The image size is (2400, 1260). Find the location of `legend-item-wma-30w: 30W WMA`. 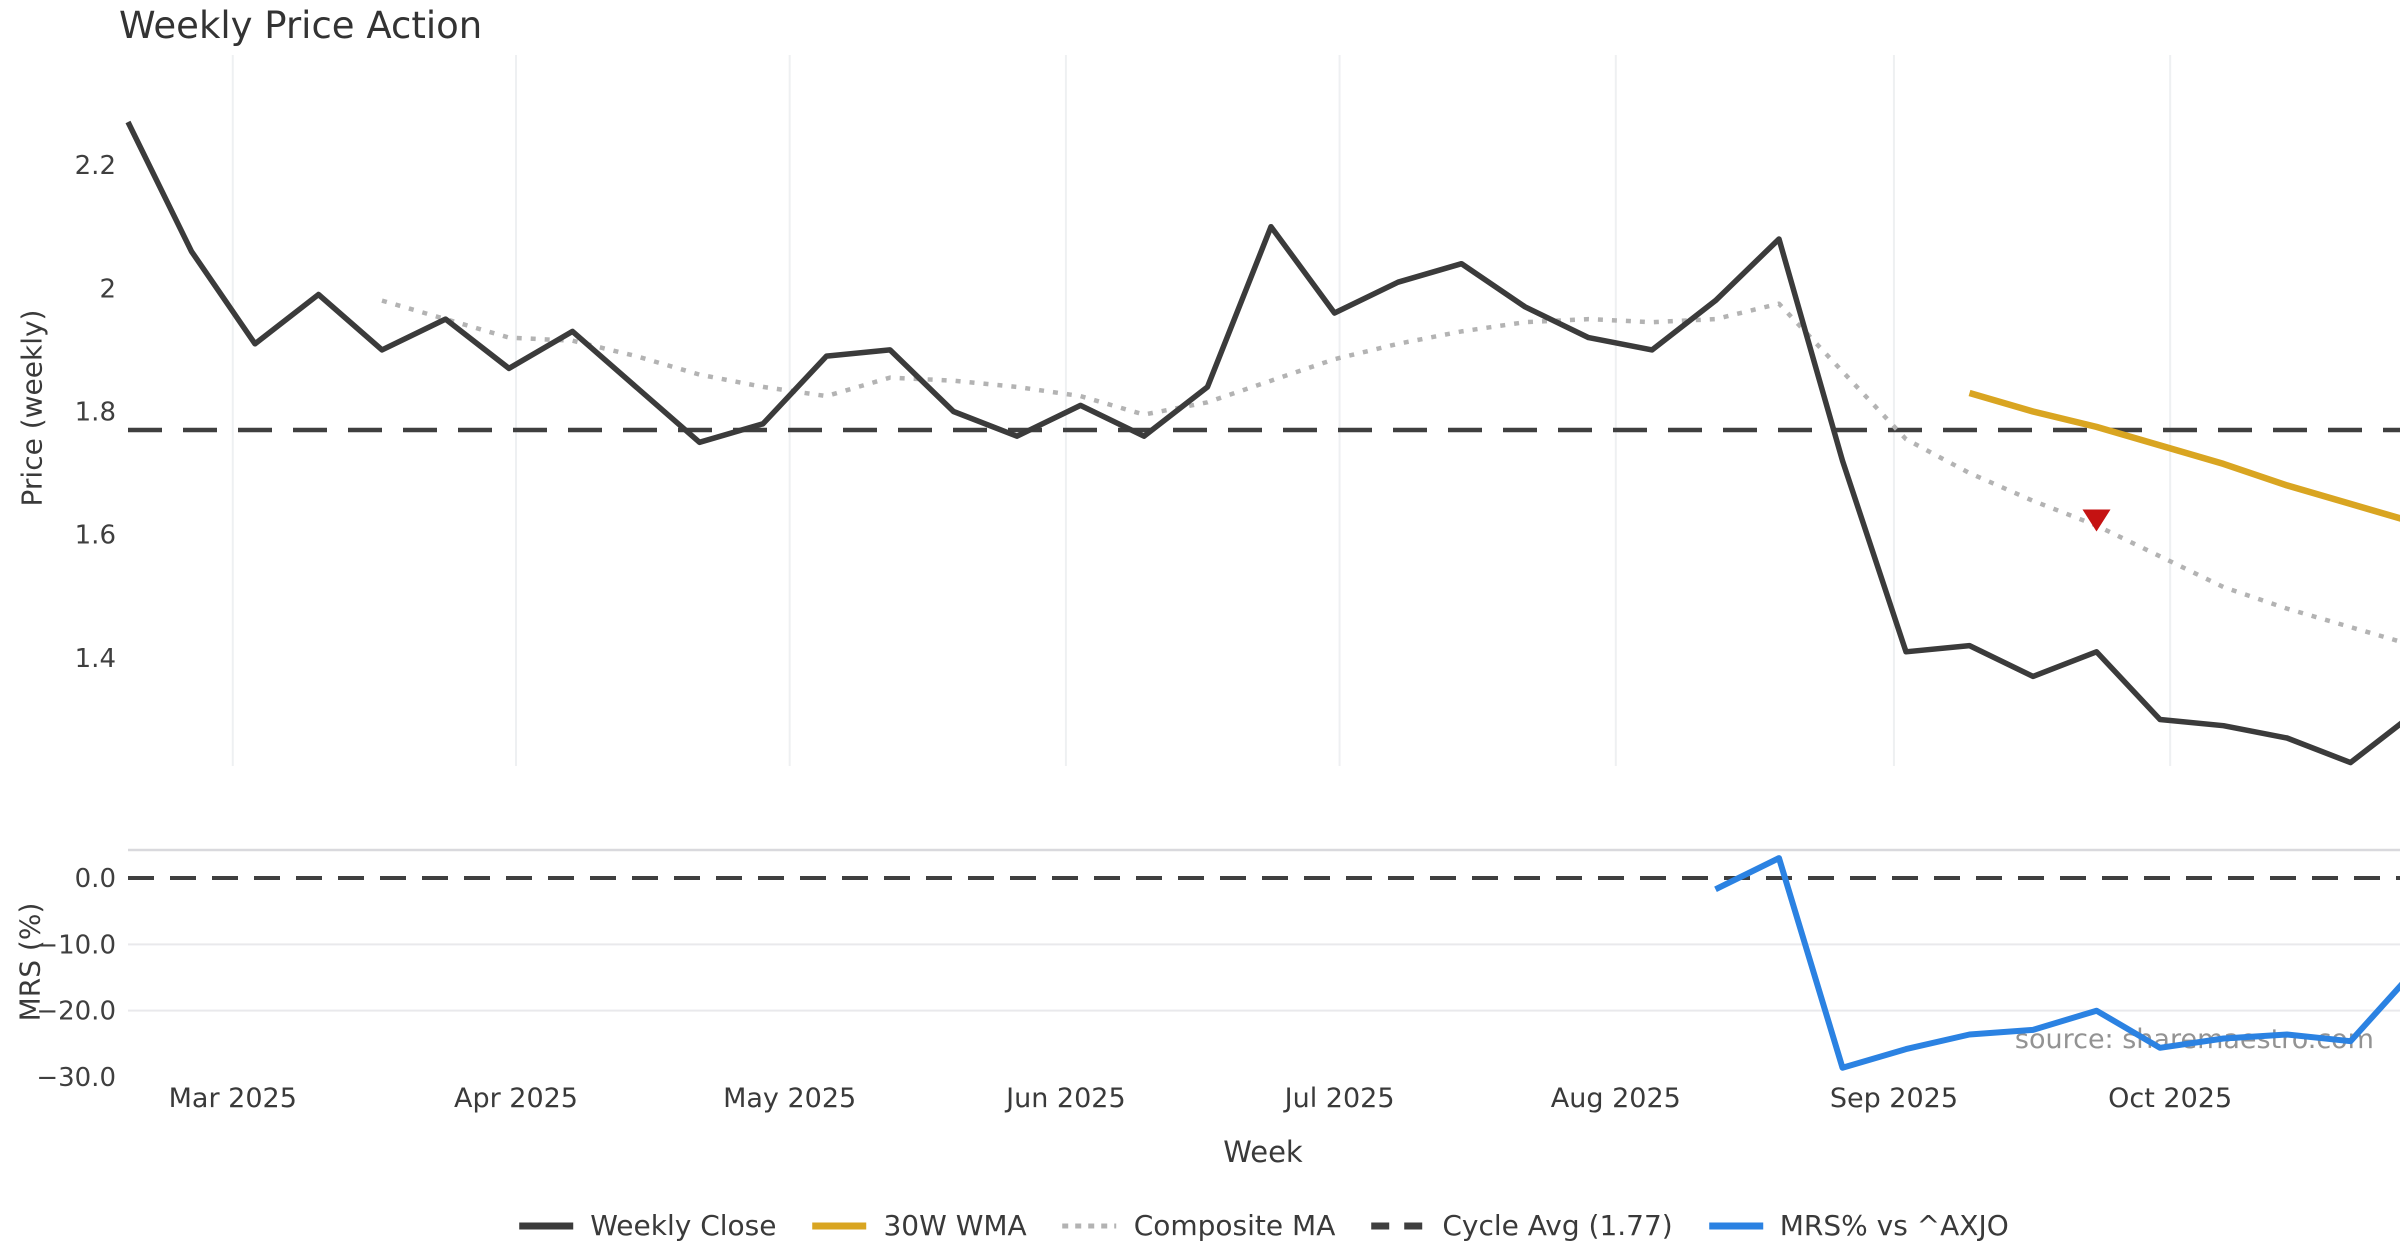

legend-item-wma-30w: 30W WMA is located at coordinates (918, 1225).